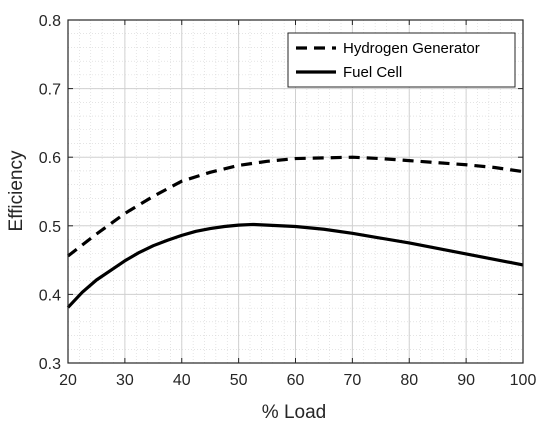 The image size is (550, 432). What do you see at coordinates (372, 72) in the screenshot?
I see `legend-label-fuel-cell: Fuel Cell` at bounding box center [372, 72].